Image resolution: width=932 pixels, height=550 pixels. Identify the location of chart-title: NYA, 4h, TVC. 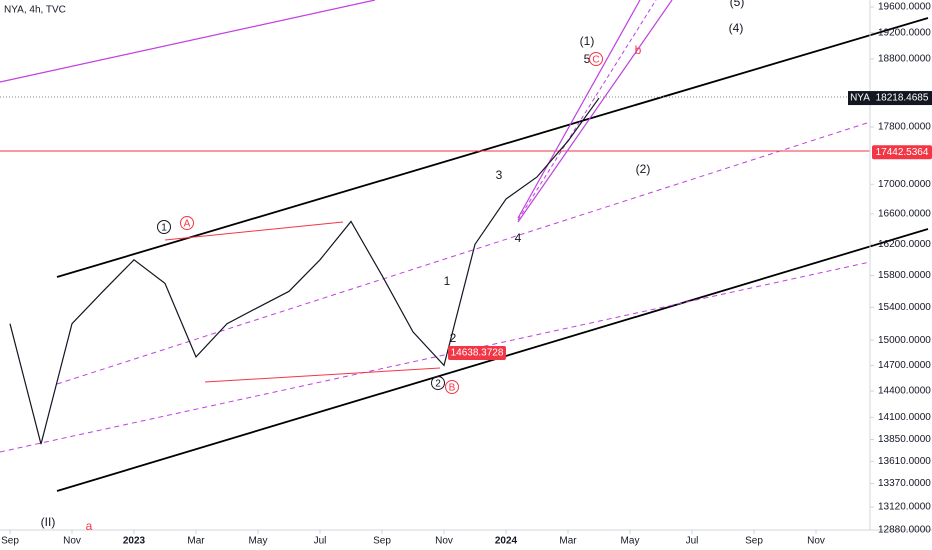
(35, 10).